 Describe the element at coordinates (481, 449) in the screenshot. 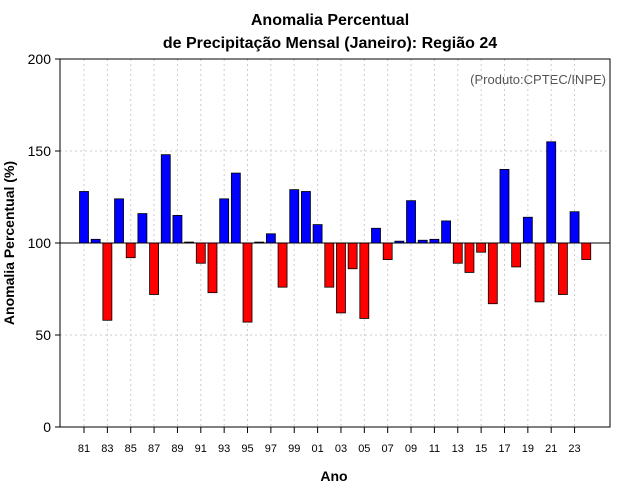

I see `x-tick-label: 15` at that location.